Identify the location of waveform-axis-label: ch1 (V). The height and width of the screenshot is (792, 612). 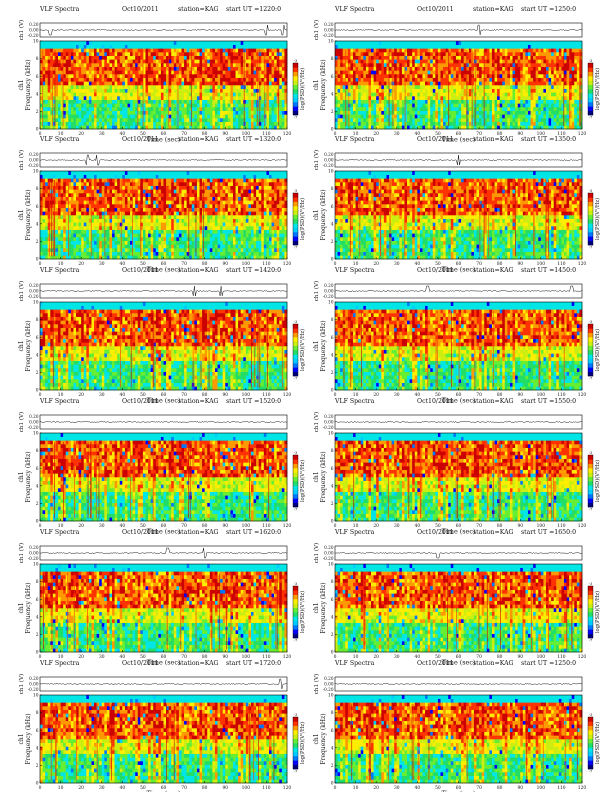
(316, 30).